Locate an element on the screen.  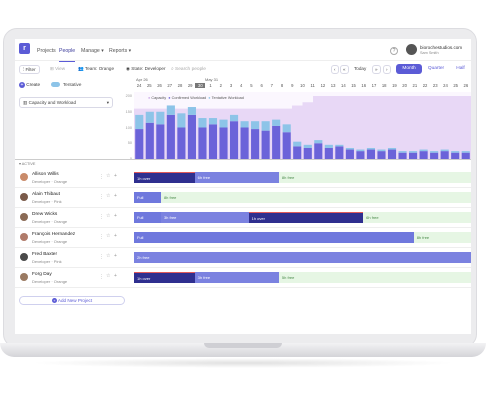
tentative-toggle is located at coordinates (55, 84).